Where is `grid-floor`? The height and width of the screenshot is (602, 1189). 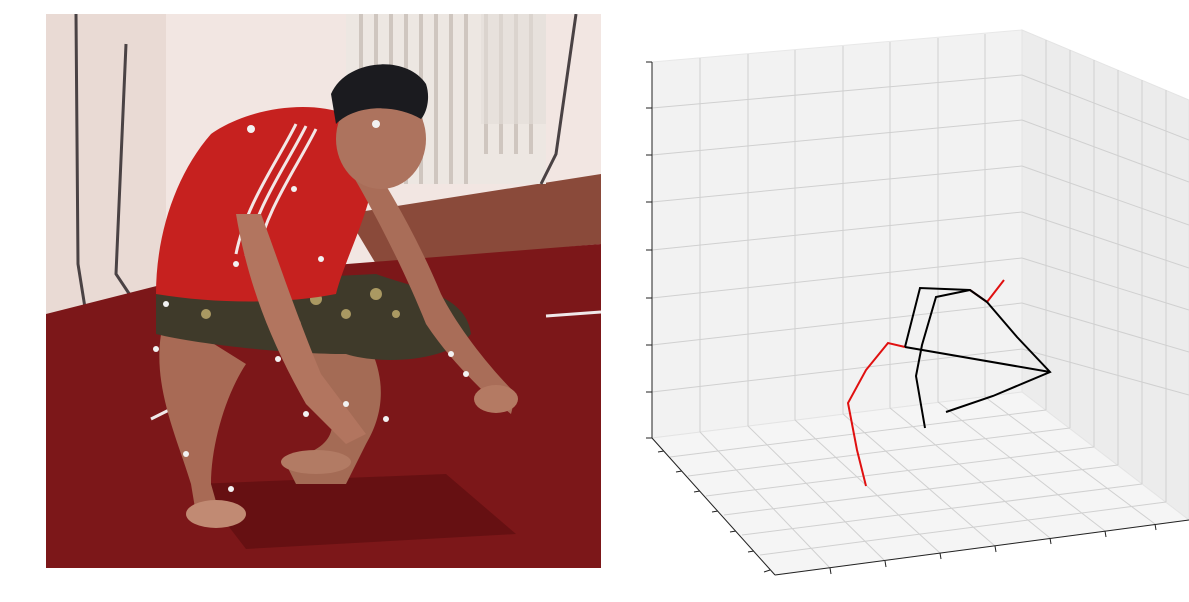 grid-floor is located at coordinates (918, 482).